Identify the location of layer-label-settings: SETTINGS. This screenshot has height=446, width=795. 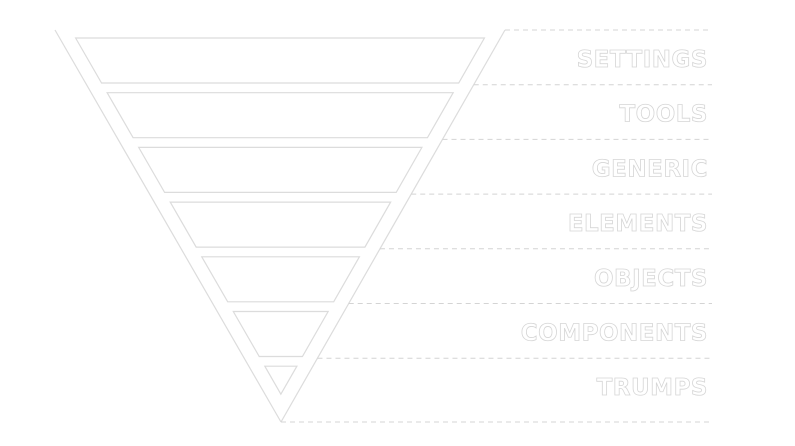
(642, 60).